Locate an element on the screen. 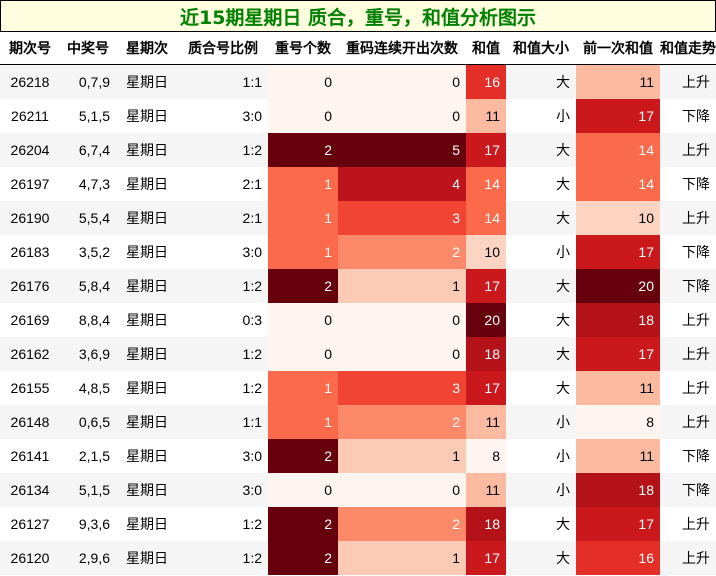 This screenshot has width=716, height=576. cell-0: 26141 is located at coordinates (30, 456).